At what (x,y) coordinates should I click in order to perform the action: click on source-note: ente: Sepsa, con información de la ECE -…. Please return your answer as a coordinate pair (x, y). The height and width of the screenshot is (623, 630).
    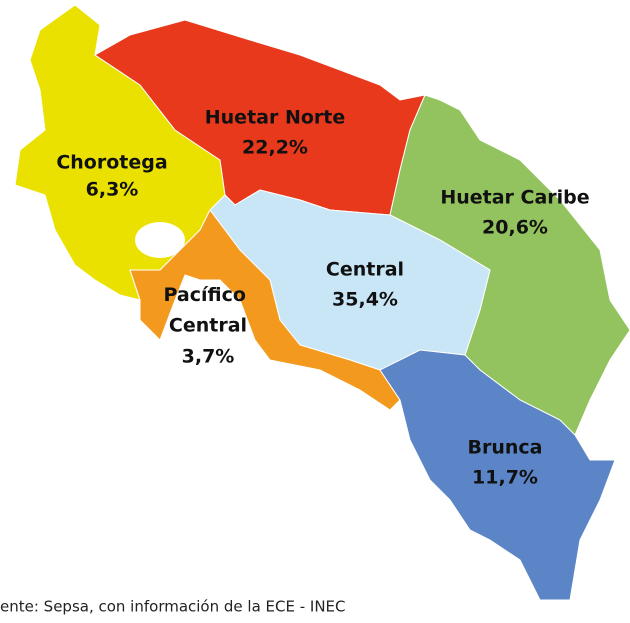
    Looking at the image, I should click on (173, 607).